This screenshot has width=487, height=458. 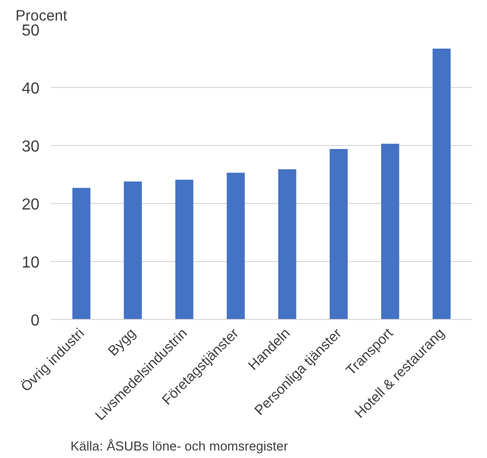 I want to click on y-tick-label: 30, so click(x=31, y=147).